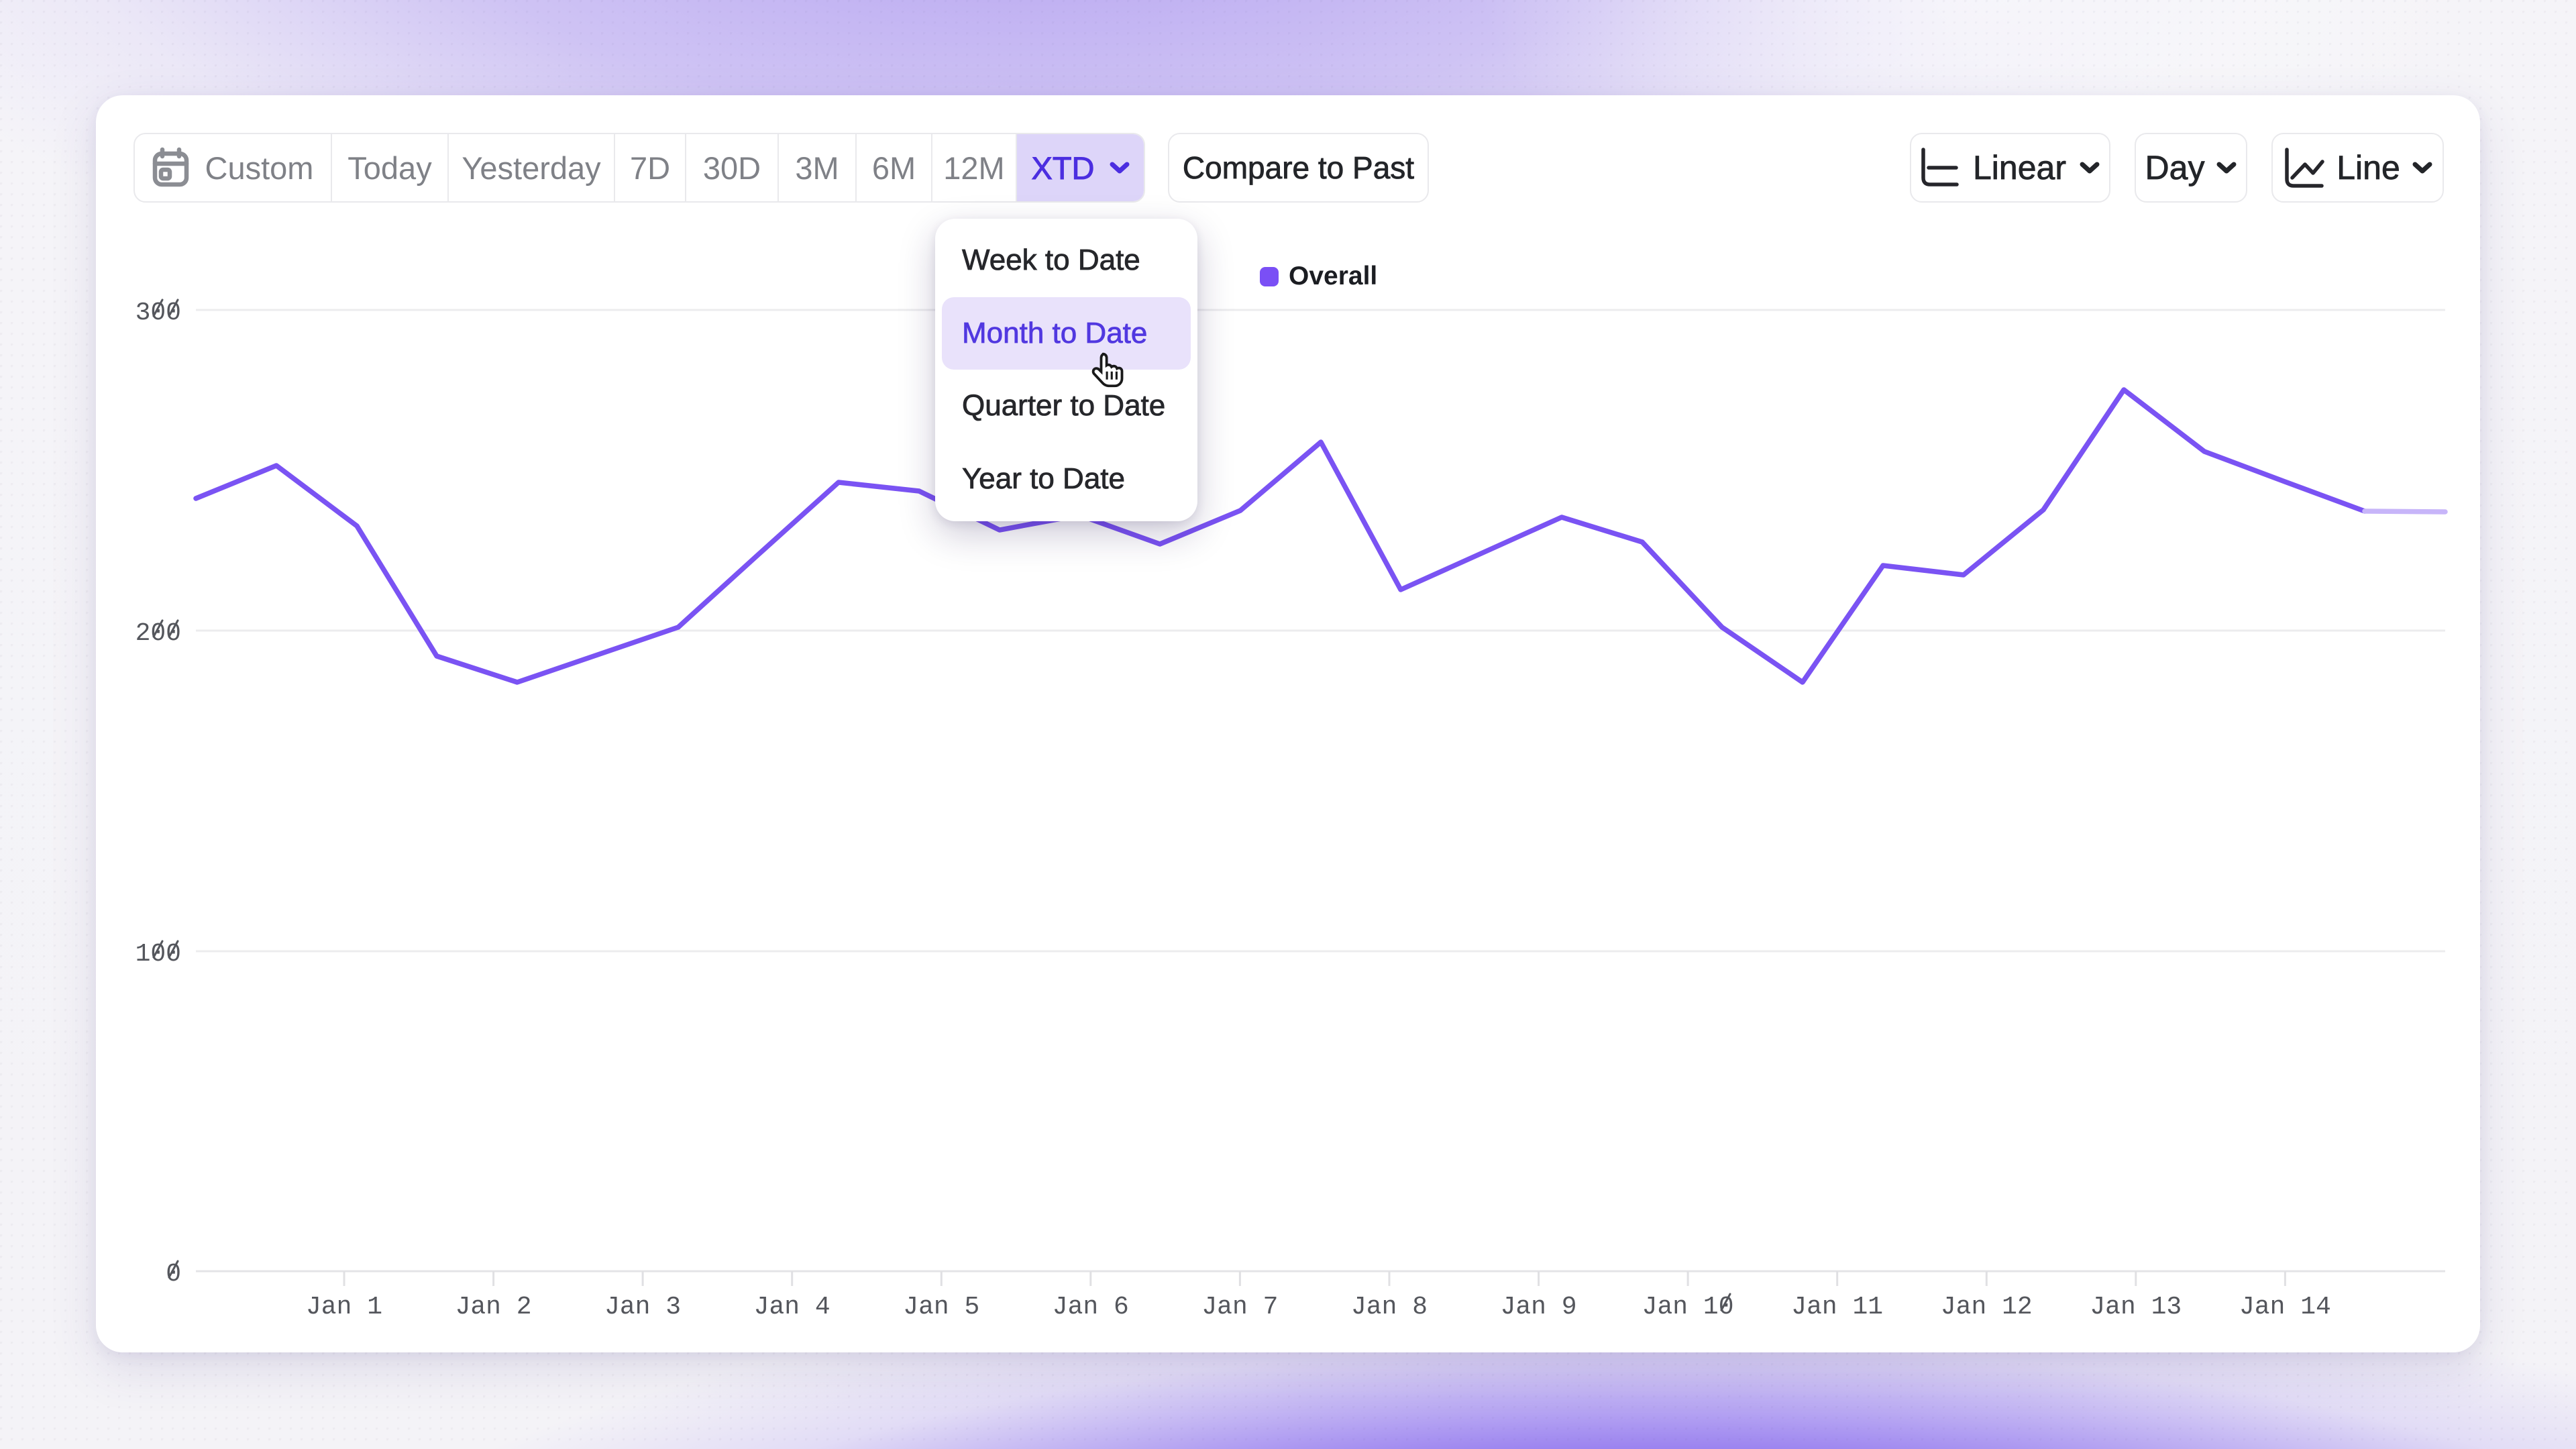  I want to click on svg-text: Jan 13, so click(2136, 1307).